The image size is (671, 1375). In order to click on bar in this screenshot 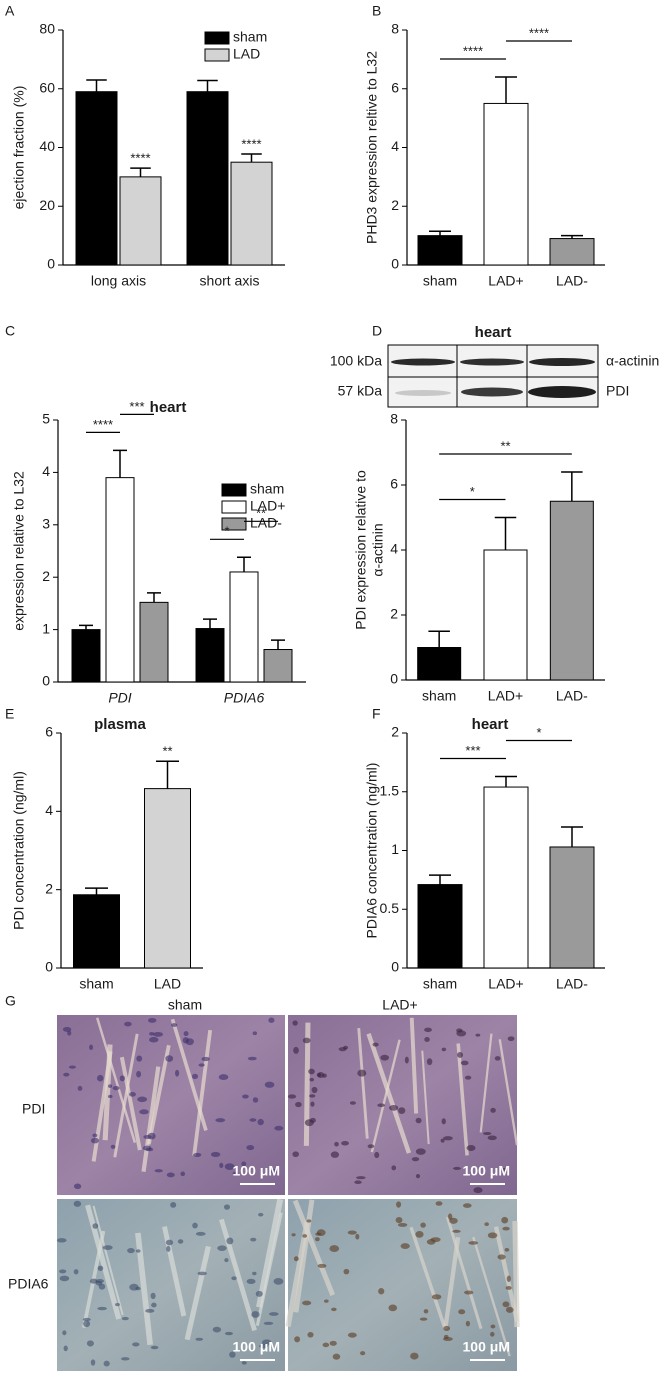, I will do `click(96, 178)`.